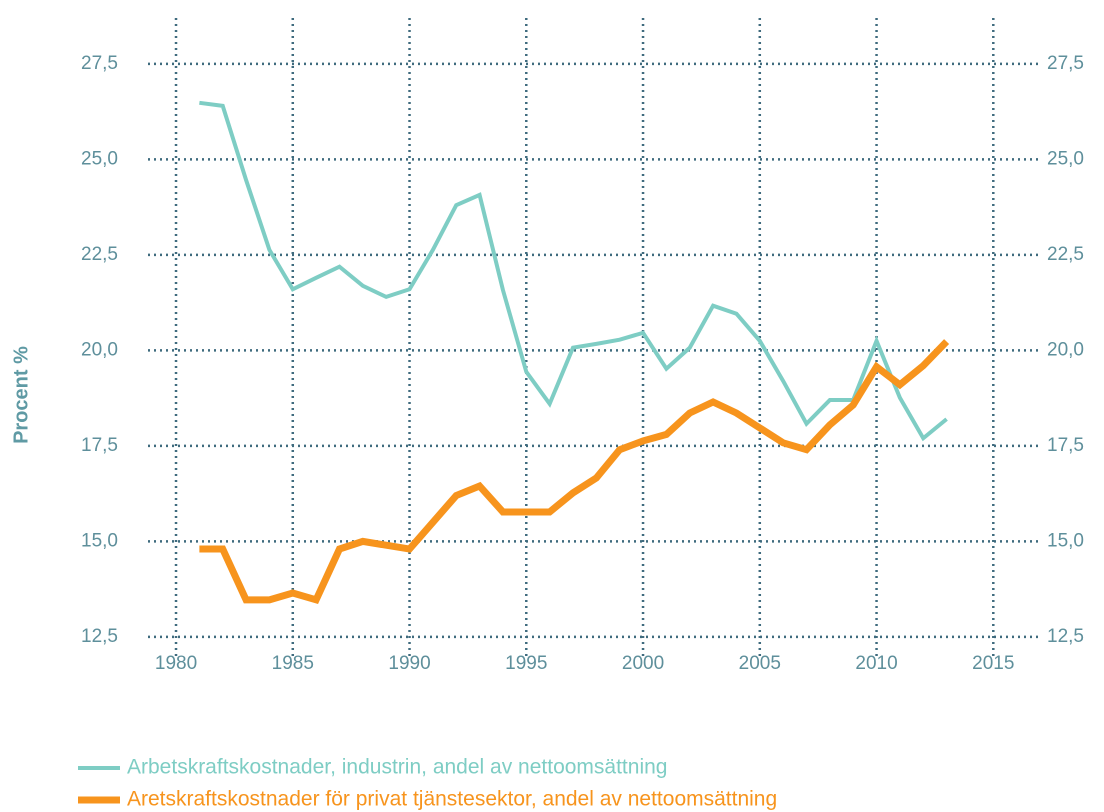 The width and height of the screenshot is (1104, 812). What do you see at coordinates (760, 663) in the screenshot?
I see `x-tick-label: 2005` at bounding box center [760, 663].